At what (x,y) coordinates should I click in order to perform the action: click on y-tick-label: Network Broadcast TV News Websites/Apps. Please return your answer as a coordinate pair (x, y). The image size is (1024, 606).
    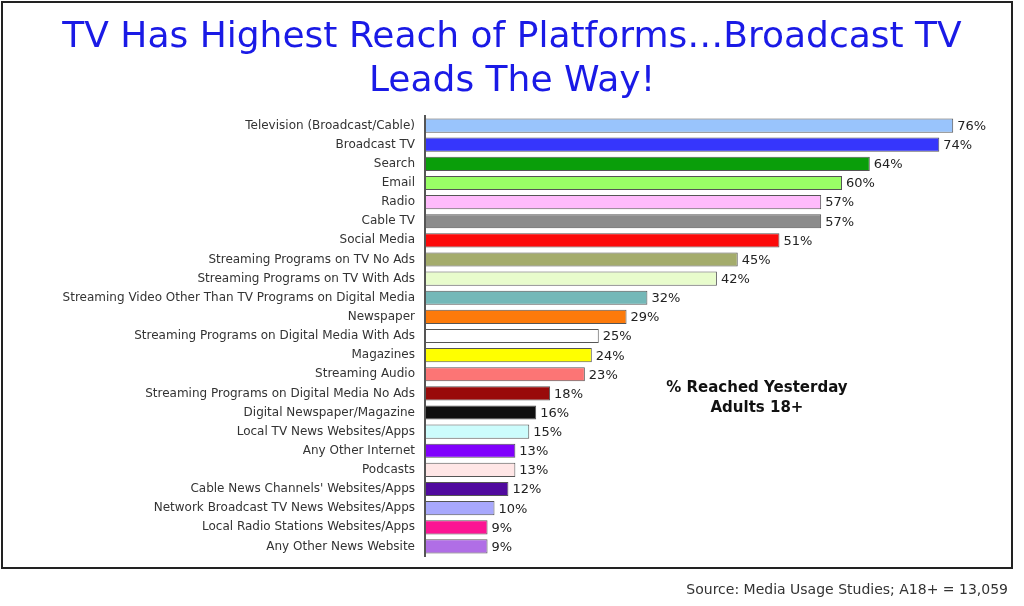
    Looking at the image, I should click on (284, 507).